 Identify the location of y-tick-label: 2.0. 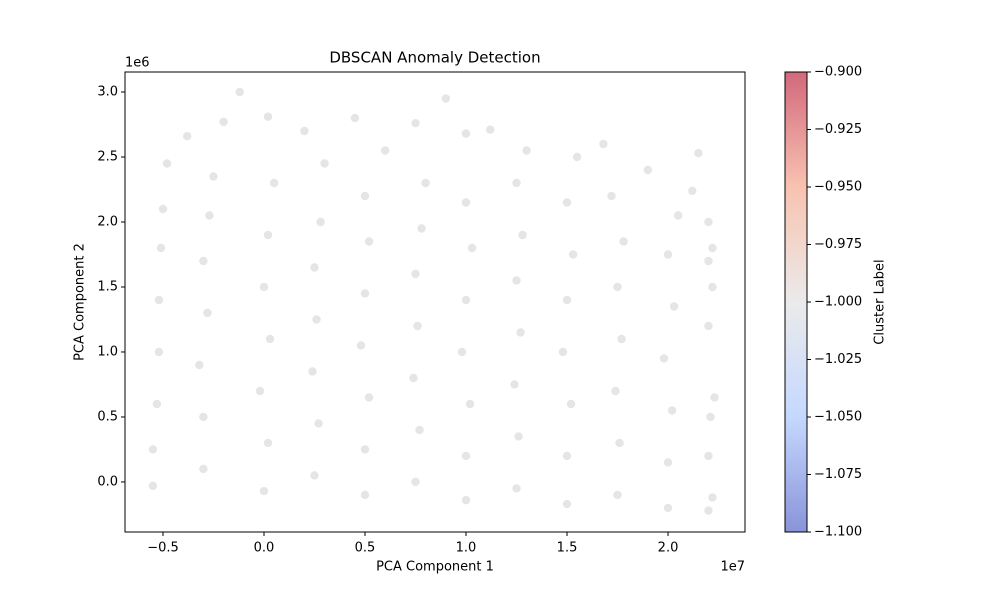
(107, 221).